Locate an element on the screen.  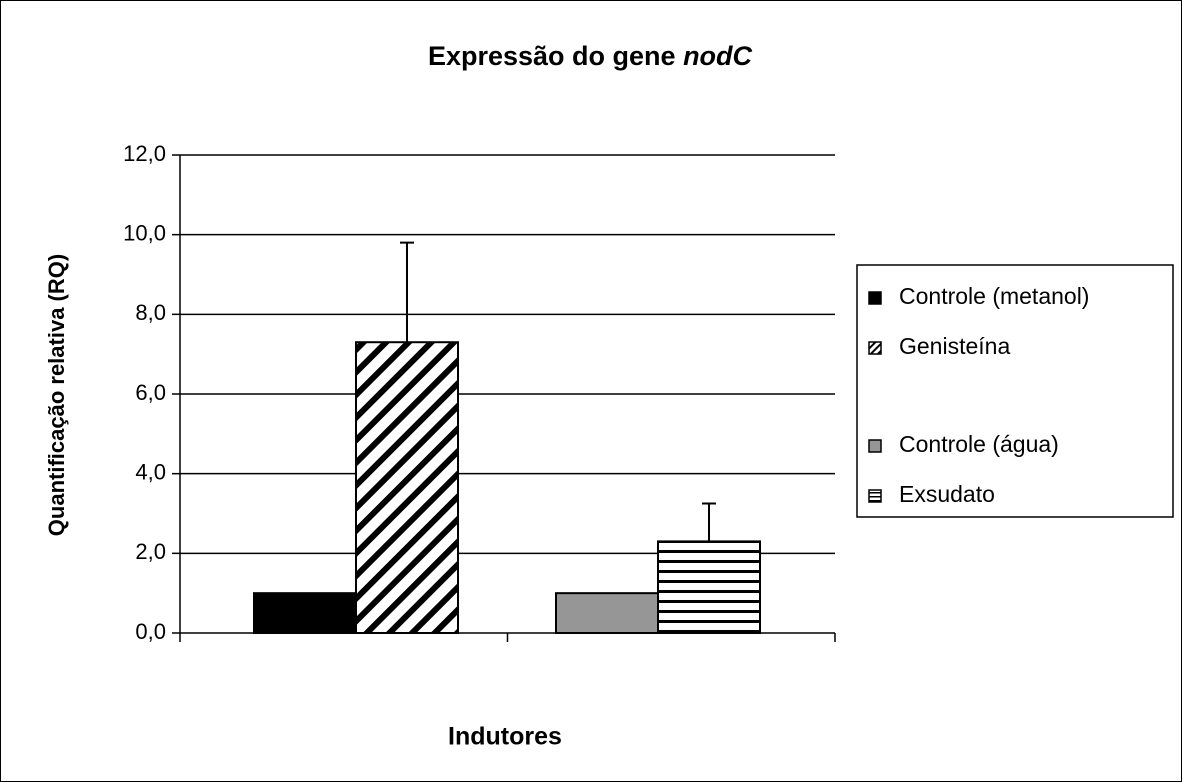
y-tick-label: 6,0 is located at coordinates (150, 392).